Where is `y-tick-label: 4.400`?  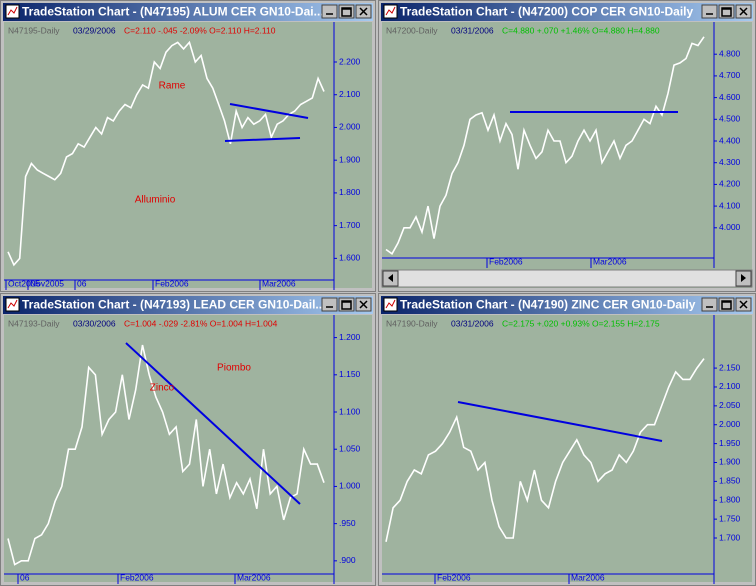
y-tick-label: 4.400 is located at coordinates (730, 140).